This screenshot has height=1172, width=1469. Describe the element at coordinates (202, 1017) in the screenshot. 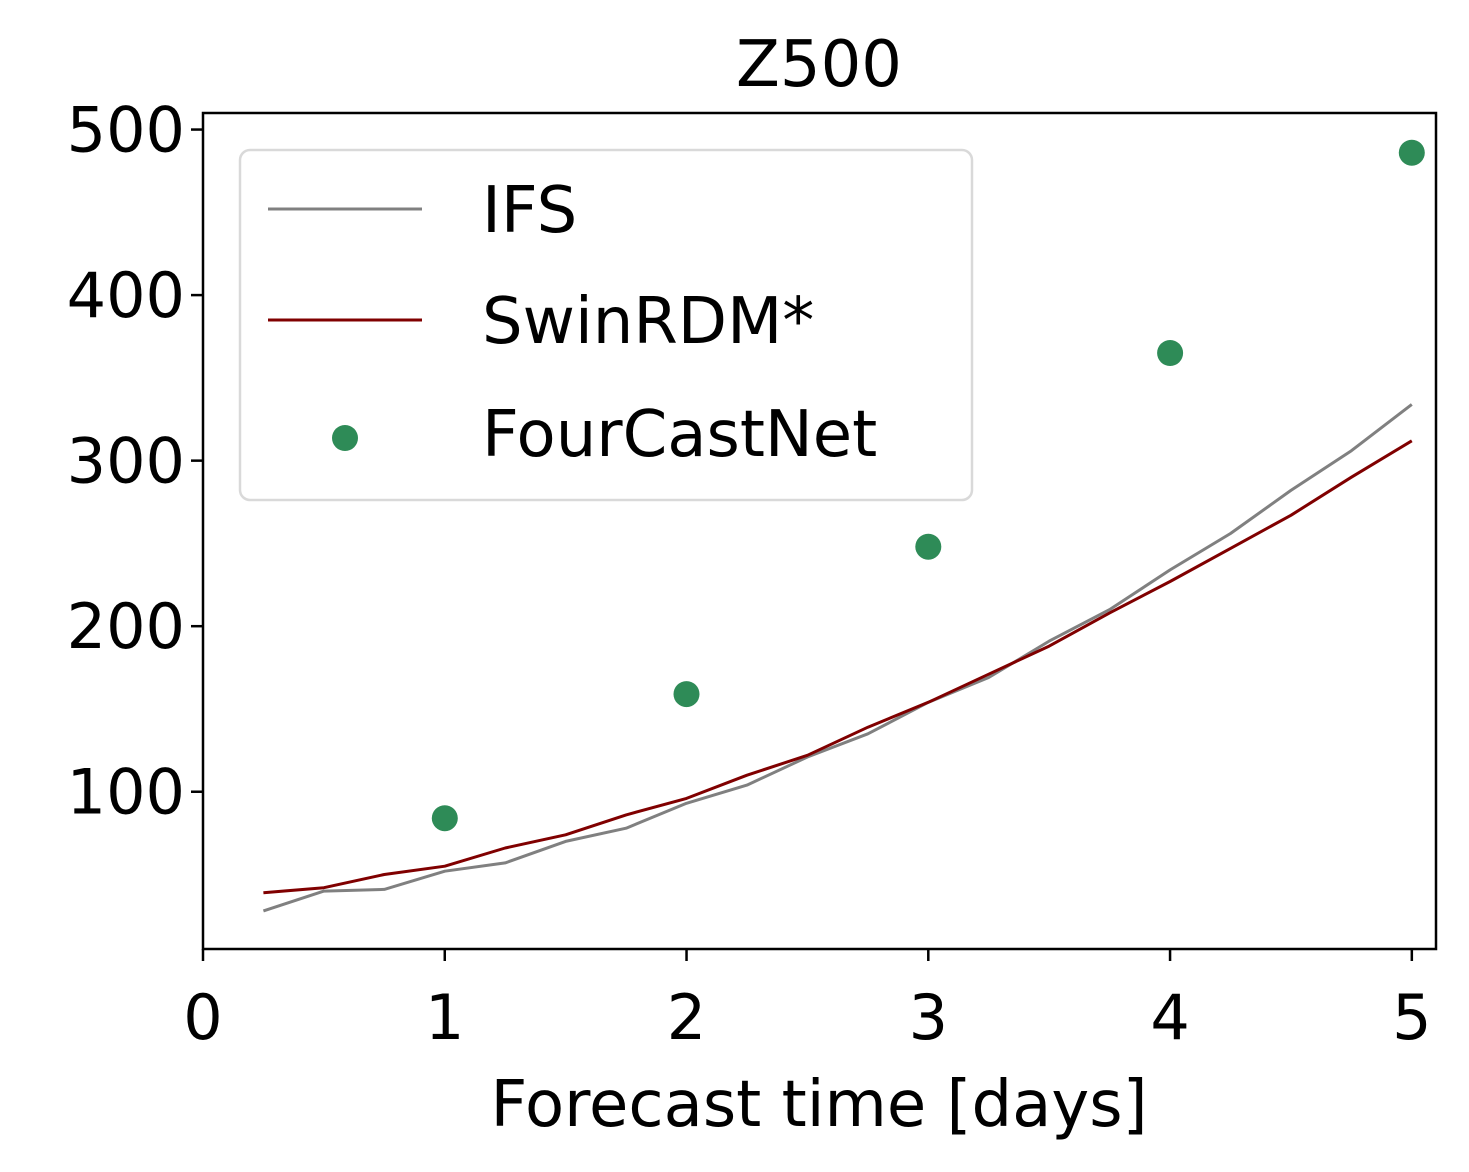

I see `x-tick-label: 0` at that location.